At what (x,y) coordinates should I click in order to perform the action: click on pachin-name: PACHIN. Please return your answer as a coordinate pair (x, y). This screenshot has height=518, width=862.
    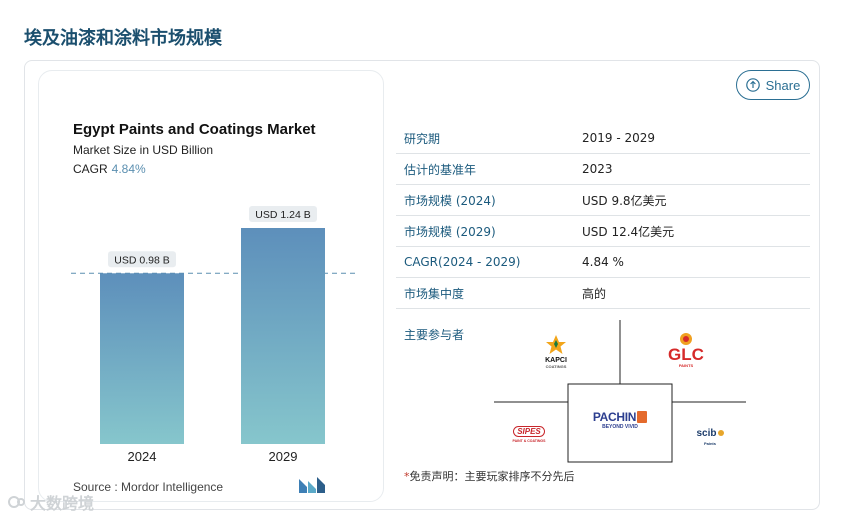
    Looking at the image, I should click on (614, 417).